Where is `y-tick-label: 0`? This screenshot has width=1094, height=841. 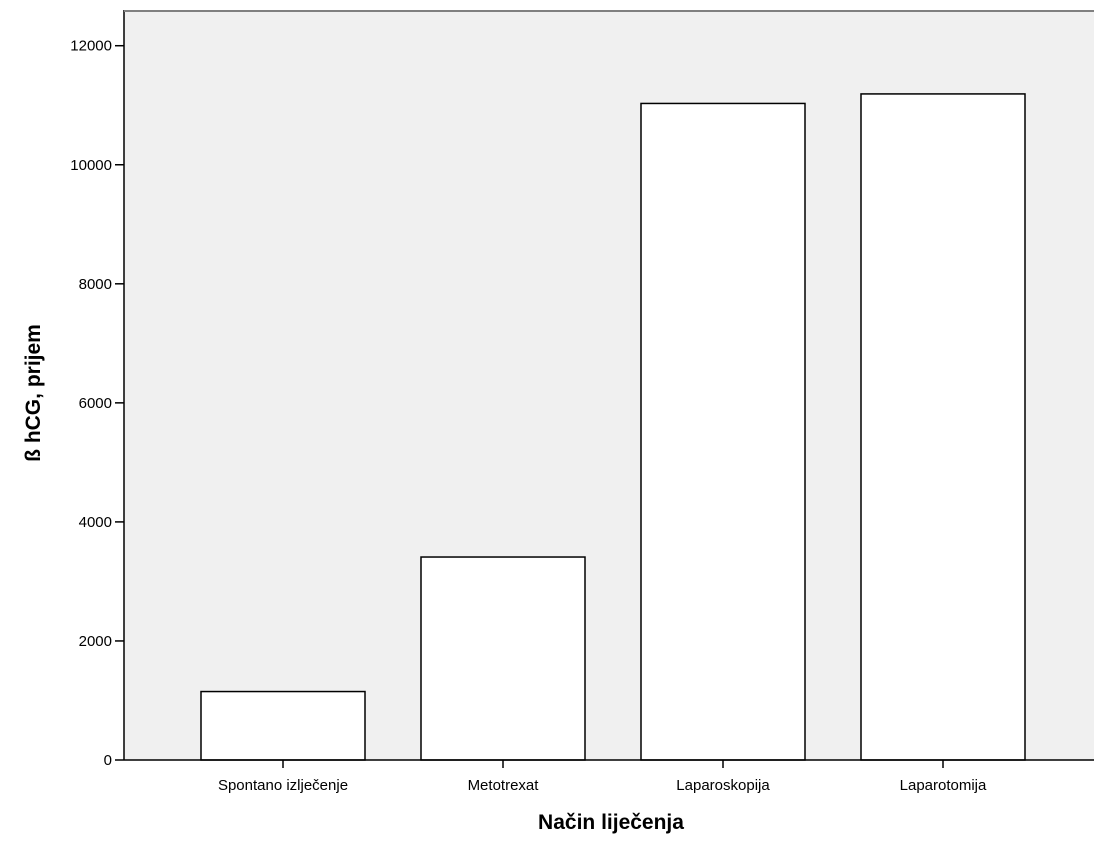 y-tick-label: 0 is located at coordinates (108, 760).